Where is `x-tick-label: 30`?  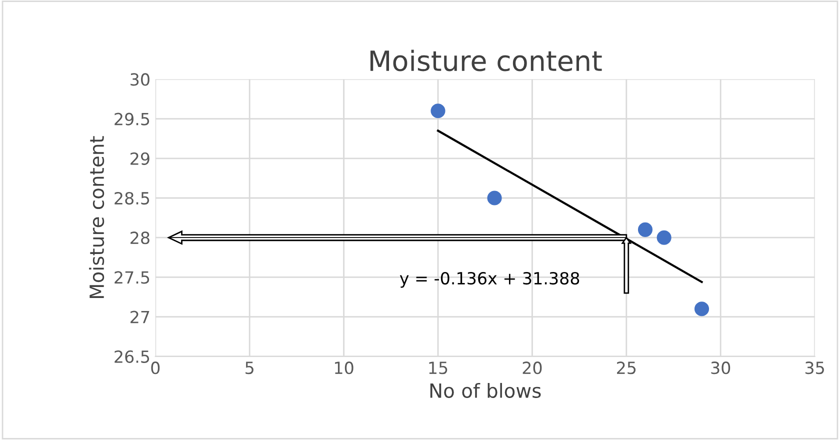
x-tick-label: 30 is located at coordinates (720, 368).